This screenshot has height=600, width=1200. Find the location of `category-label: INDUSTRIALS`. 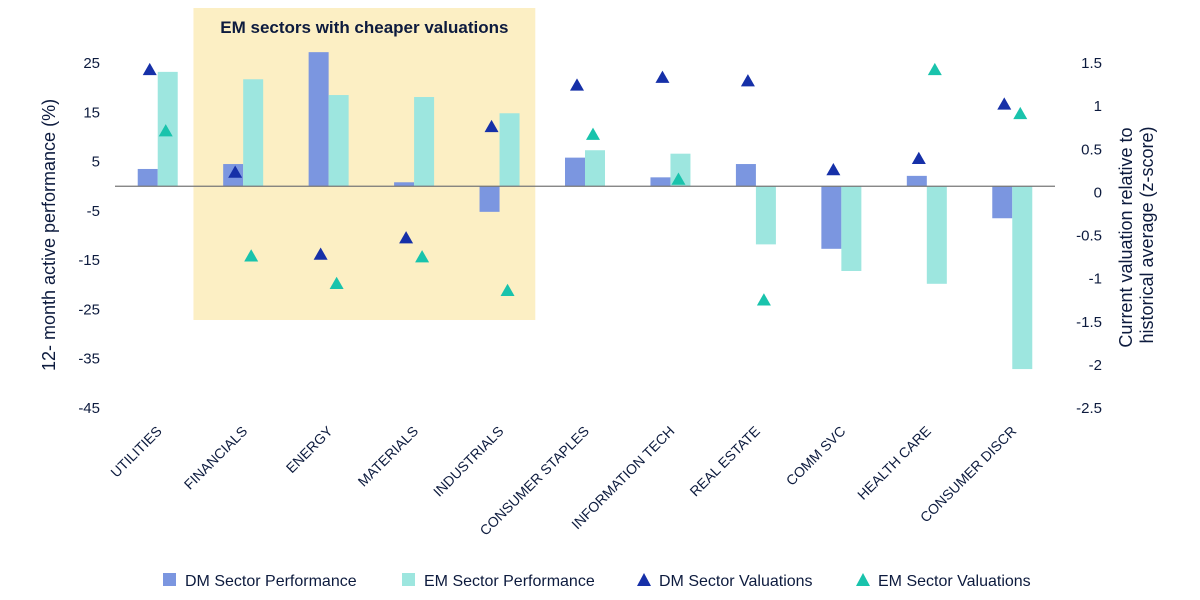

category-label: INDUSTRIALS is located at coordinates (468, 461).